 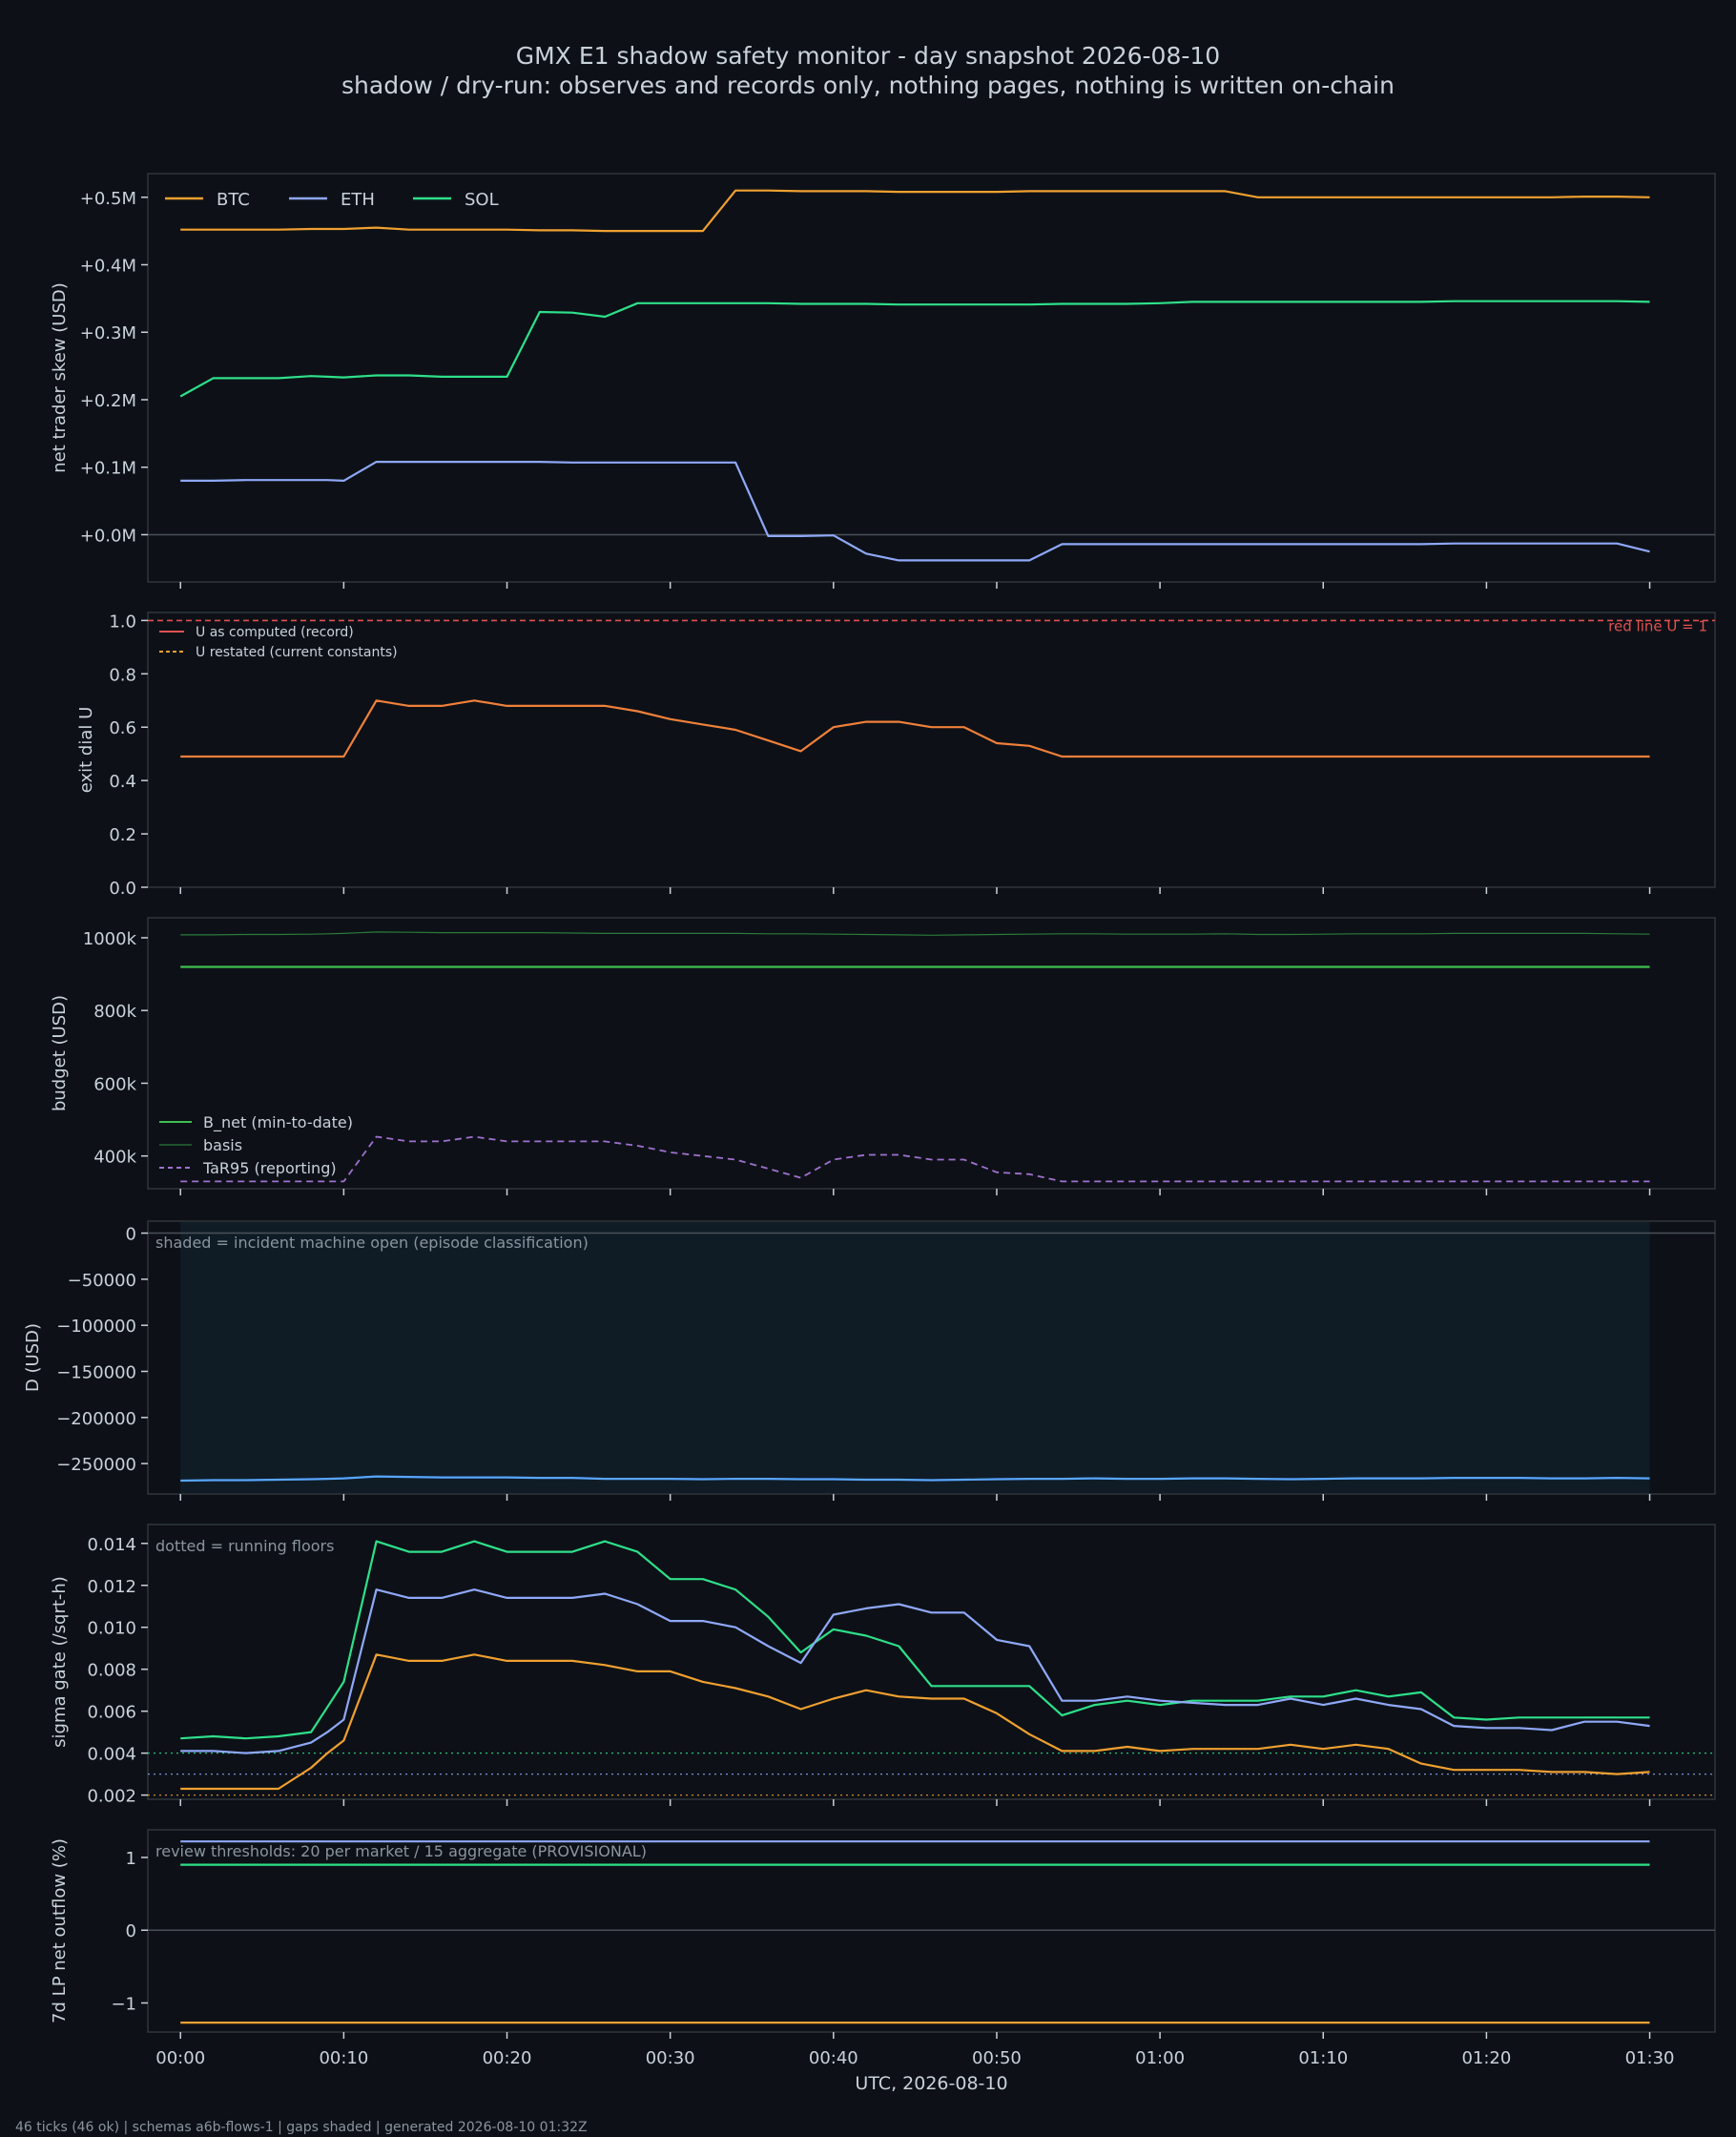 What do you see at coordinates (833, 2058) in the screenshot?
I see `x-tick-label: 00:40` at bounding box center [833, 2058].